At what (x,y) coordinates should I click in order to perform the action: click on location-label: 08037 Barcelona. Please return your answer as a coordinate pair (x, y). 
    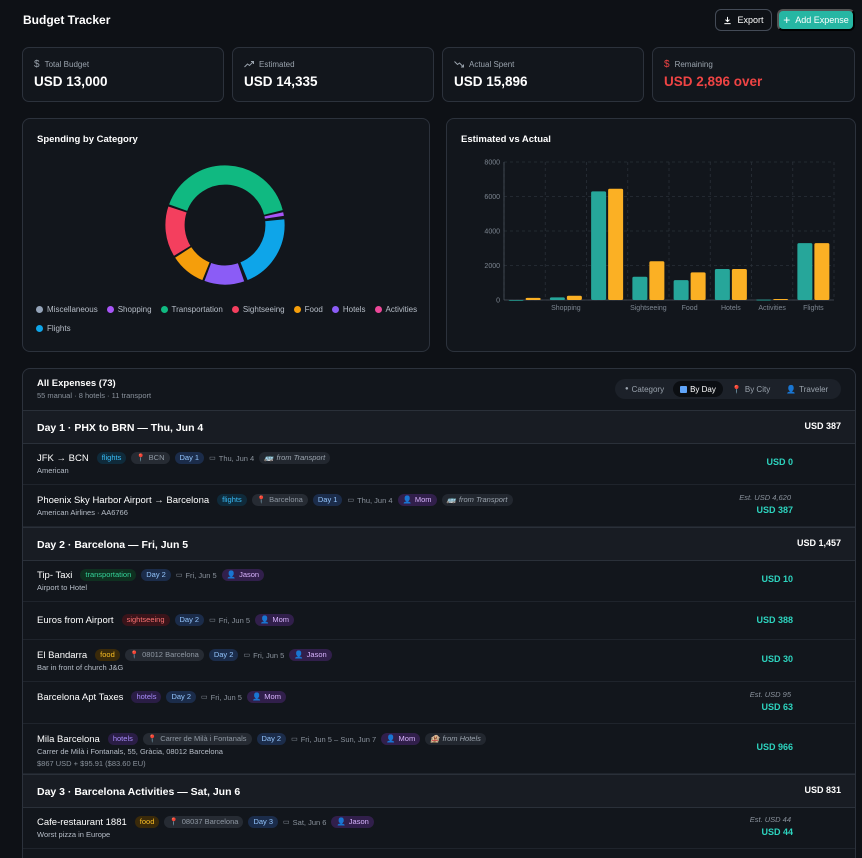
    Looking at the image, I should click on (210, 821).